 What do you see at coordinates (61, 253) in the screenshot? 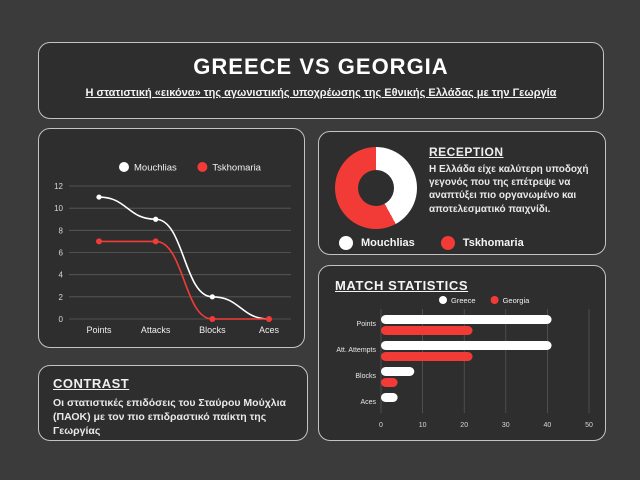
I see `svg-text: 6` at bounding box center [61, 253].